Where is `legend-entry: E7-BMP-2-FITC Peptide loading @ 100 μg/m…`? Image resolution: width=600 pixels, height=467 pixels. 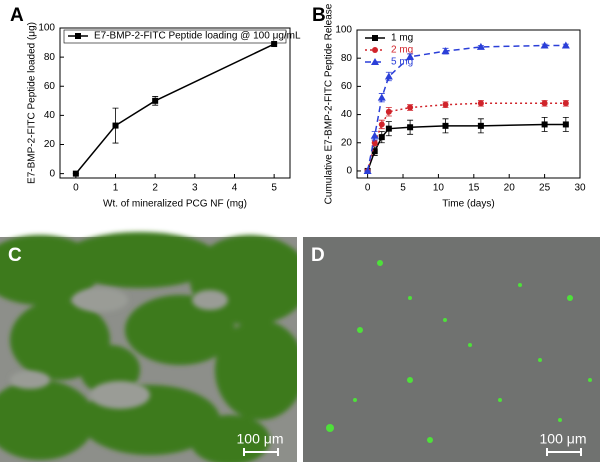 legend-entry: E7-BMP-2-FITC Peptide loading @ 100 μg/m… is located at coordinates (197, 36).